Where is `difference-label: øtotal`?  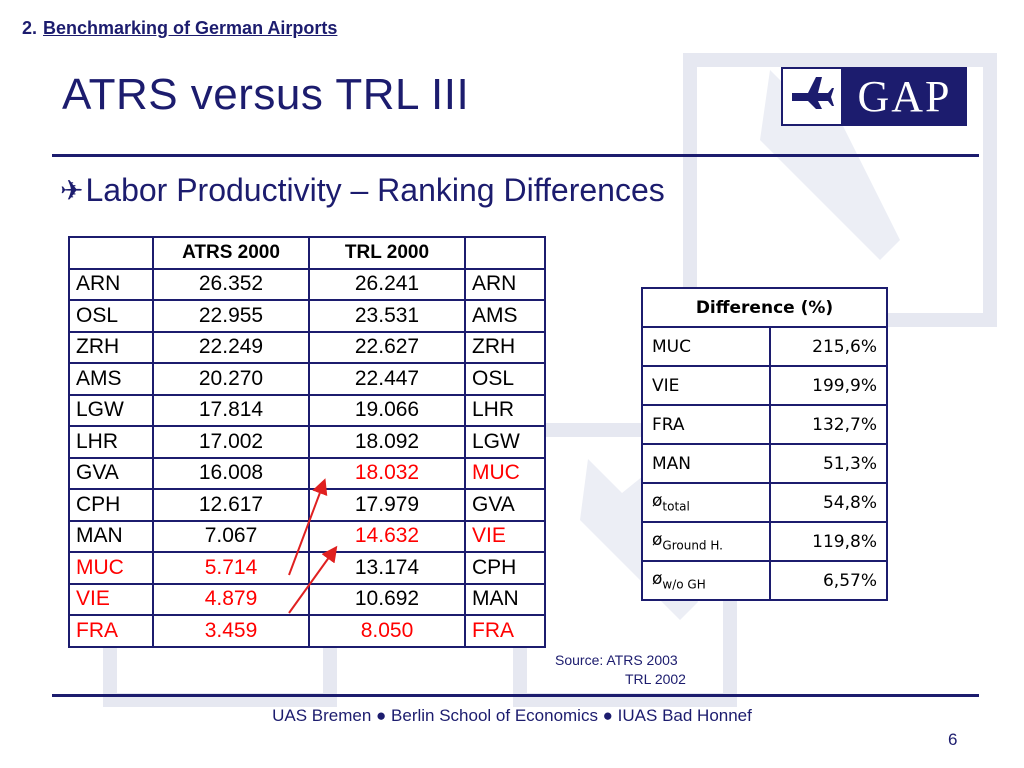
difference-label: øtotal is located at coordinates (706, 502).